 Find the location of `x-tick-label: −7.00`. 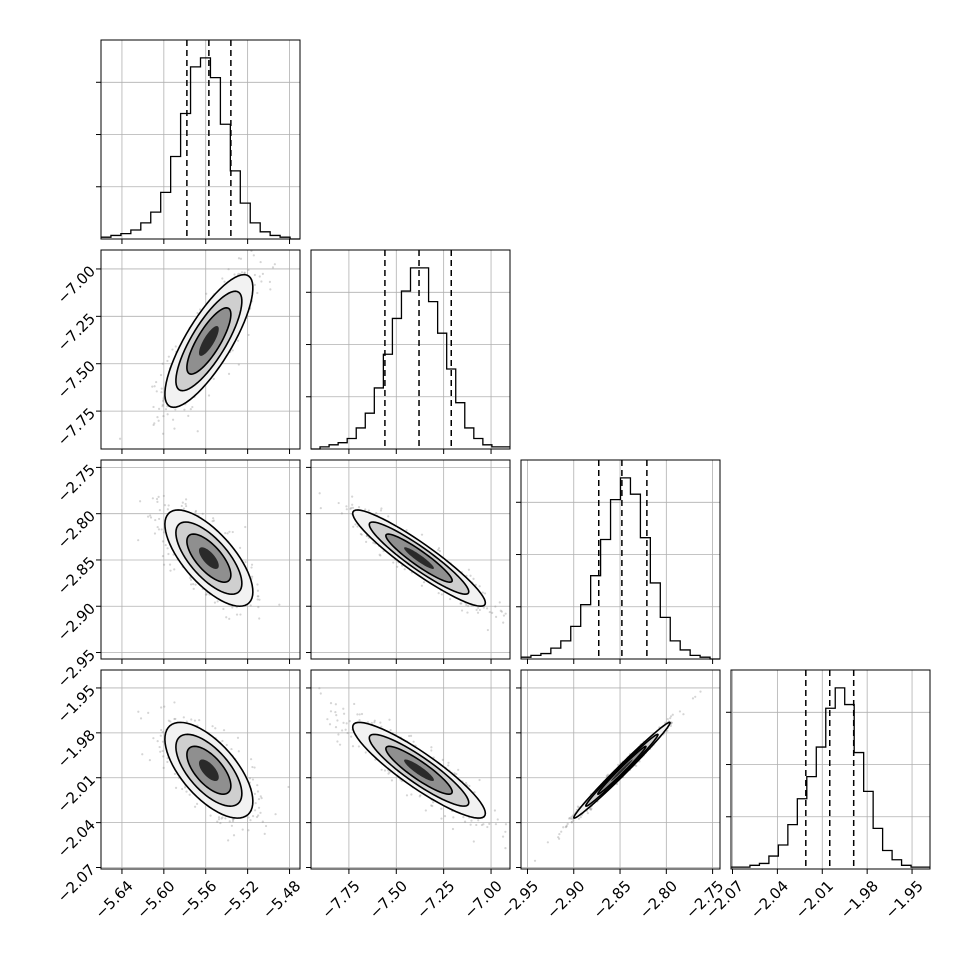

x-tick-label: −7.00 is located at coordinates (483, 899).